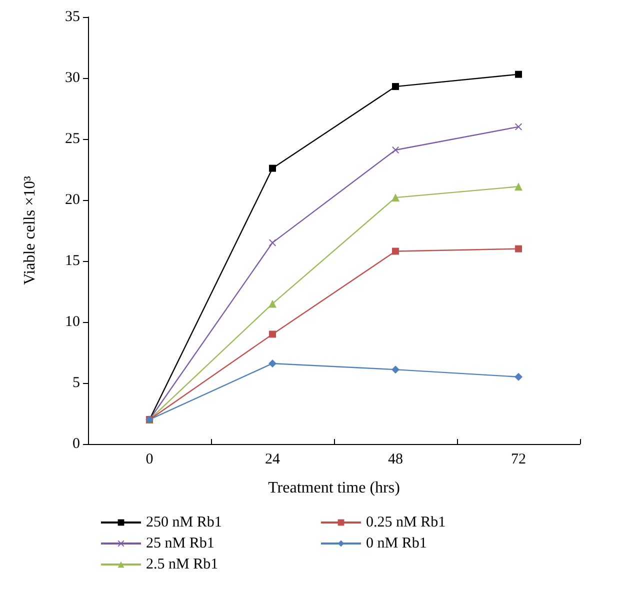 The image size is (620, 604). Describe the element at coordinates (395, 460) in the screenshot. I see `x-tick-label: 48` at that location.